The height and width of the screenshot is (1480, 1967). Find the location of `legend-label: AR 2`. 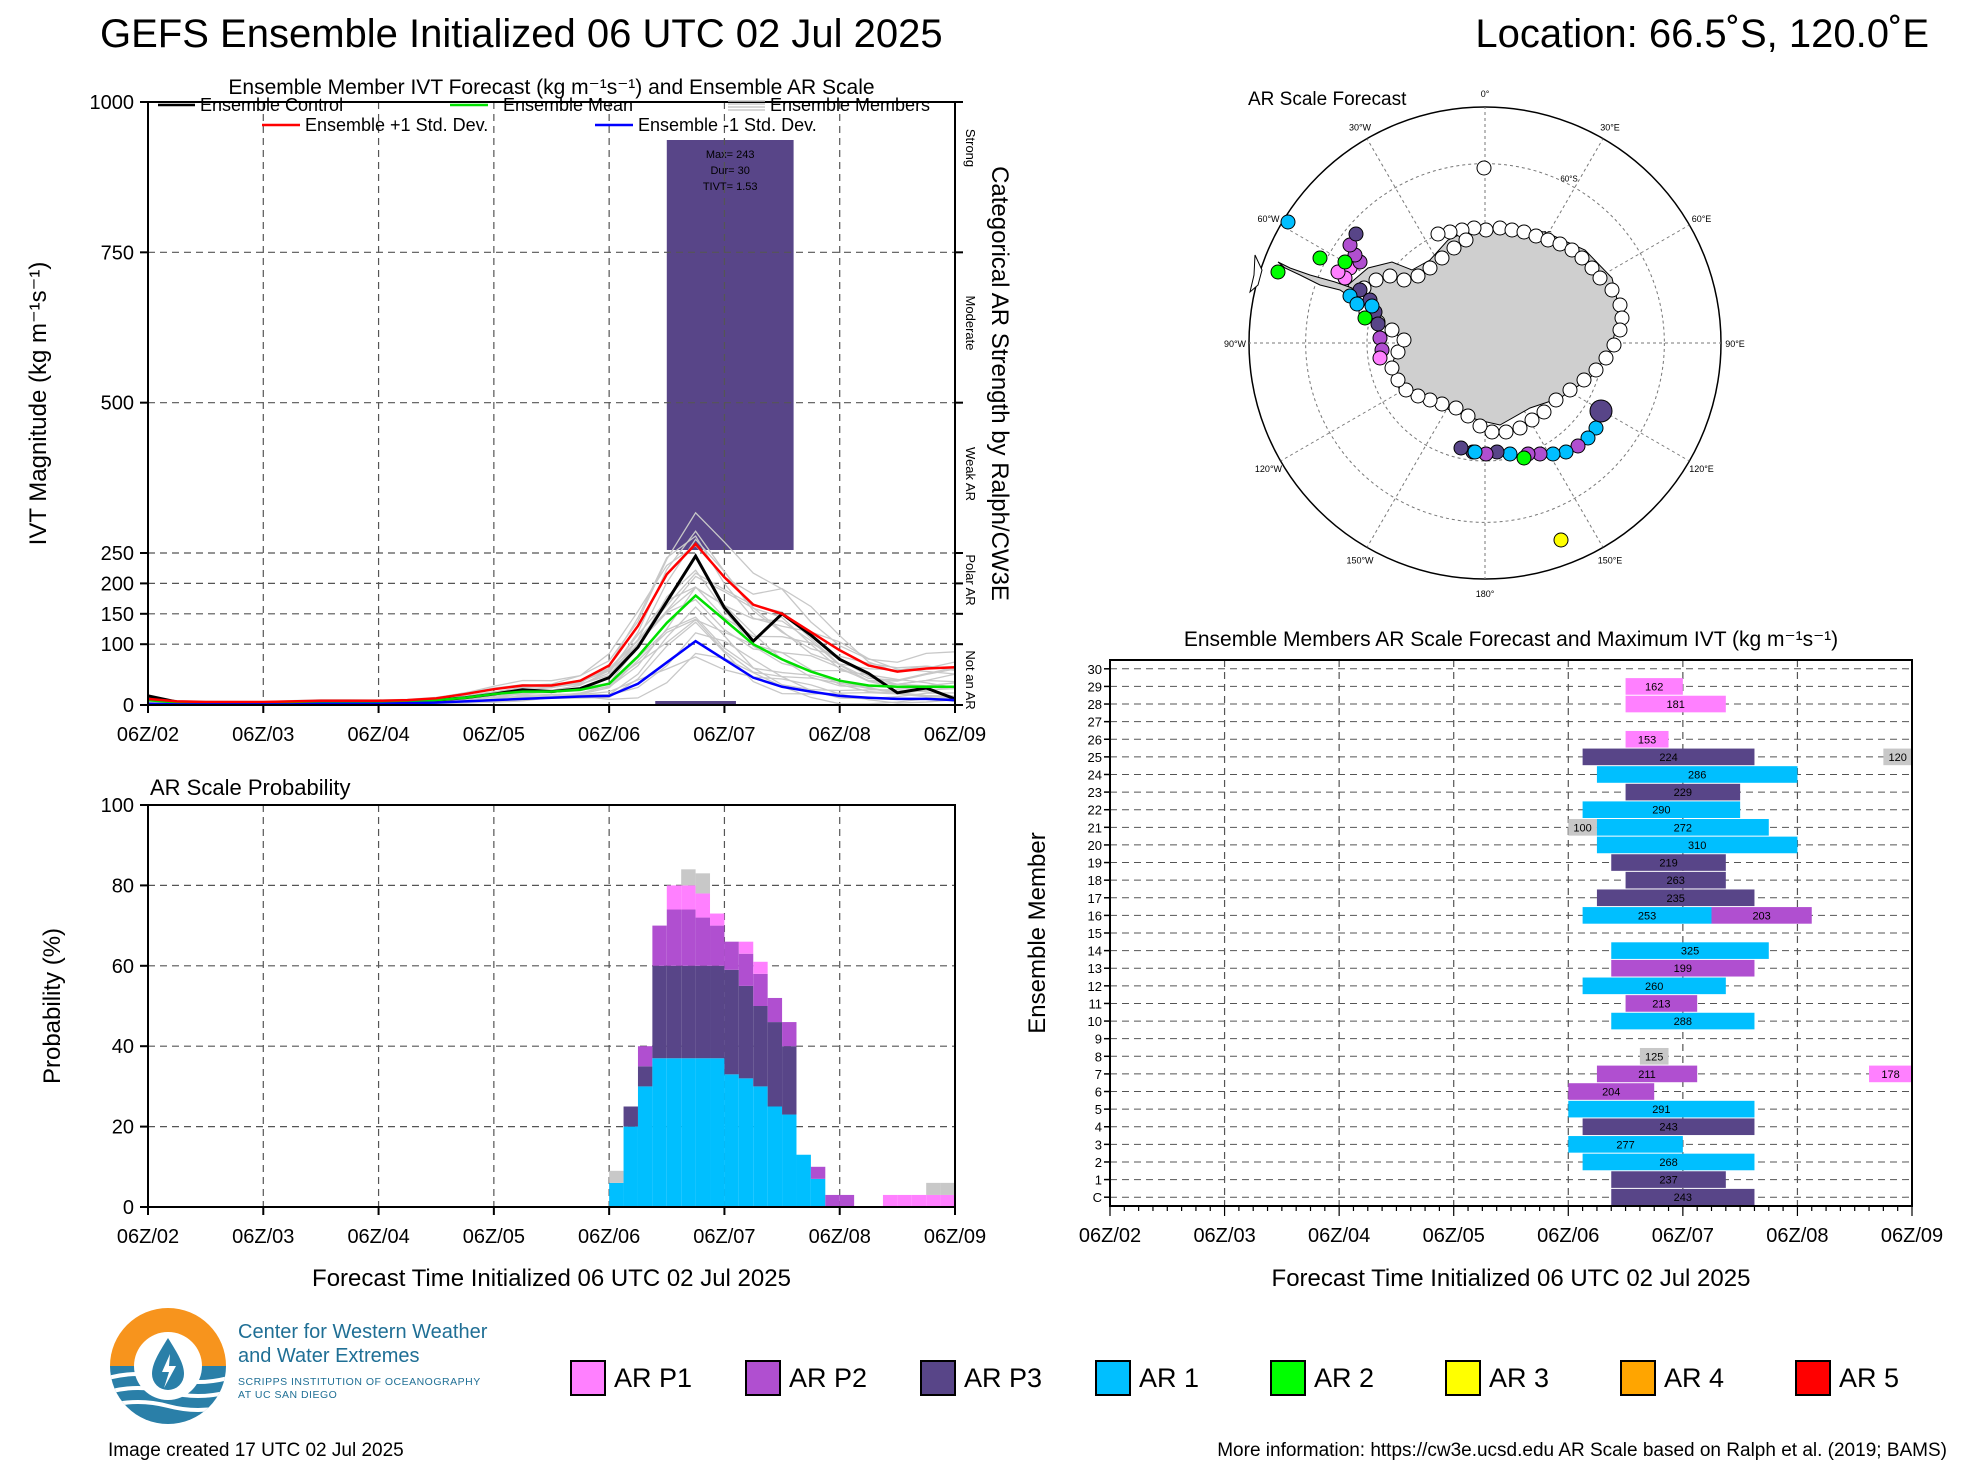

legend-label: AR 2 is located at coordinates (1344, 1377).